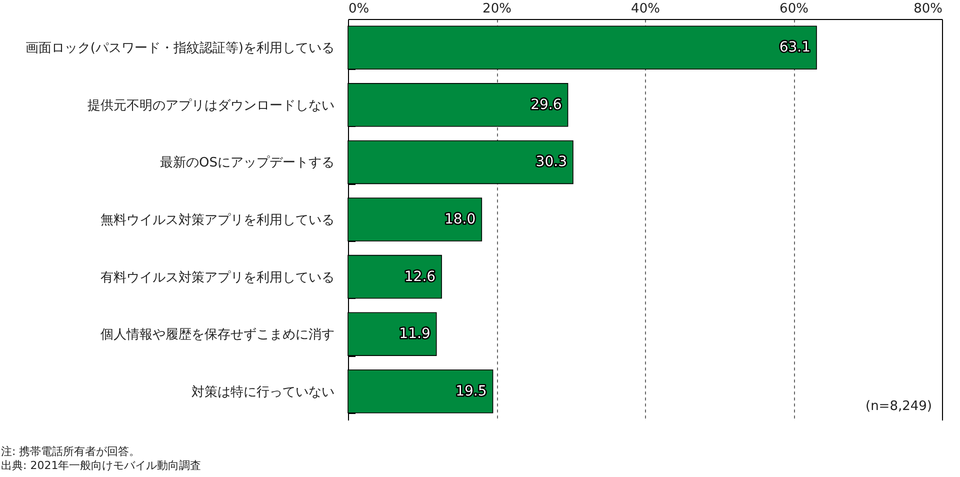 The width and height of the screenshot is (960, 477). What do you see at coordinates (899, 406) in the screenshot?
I see `annotation: (n=8,249)` at bounding box center [899, 406].